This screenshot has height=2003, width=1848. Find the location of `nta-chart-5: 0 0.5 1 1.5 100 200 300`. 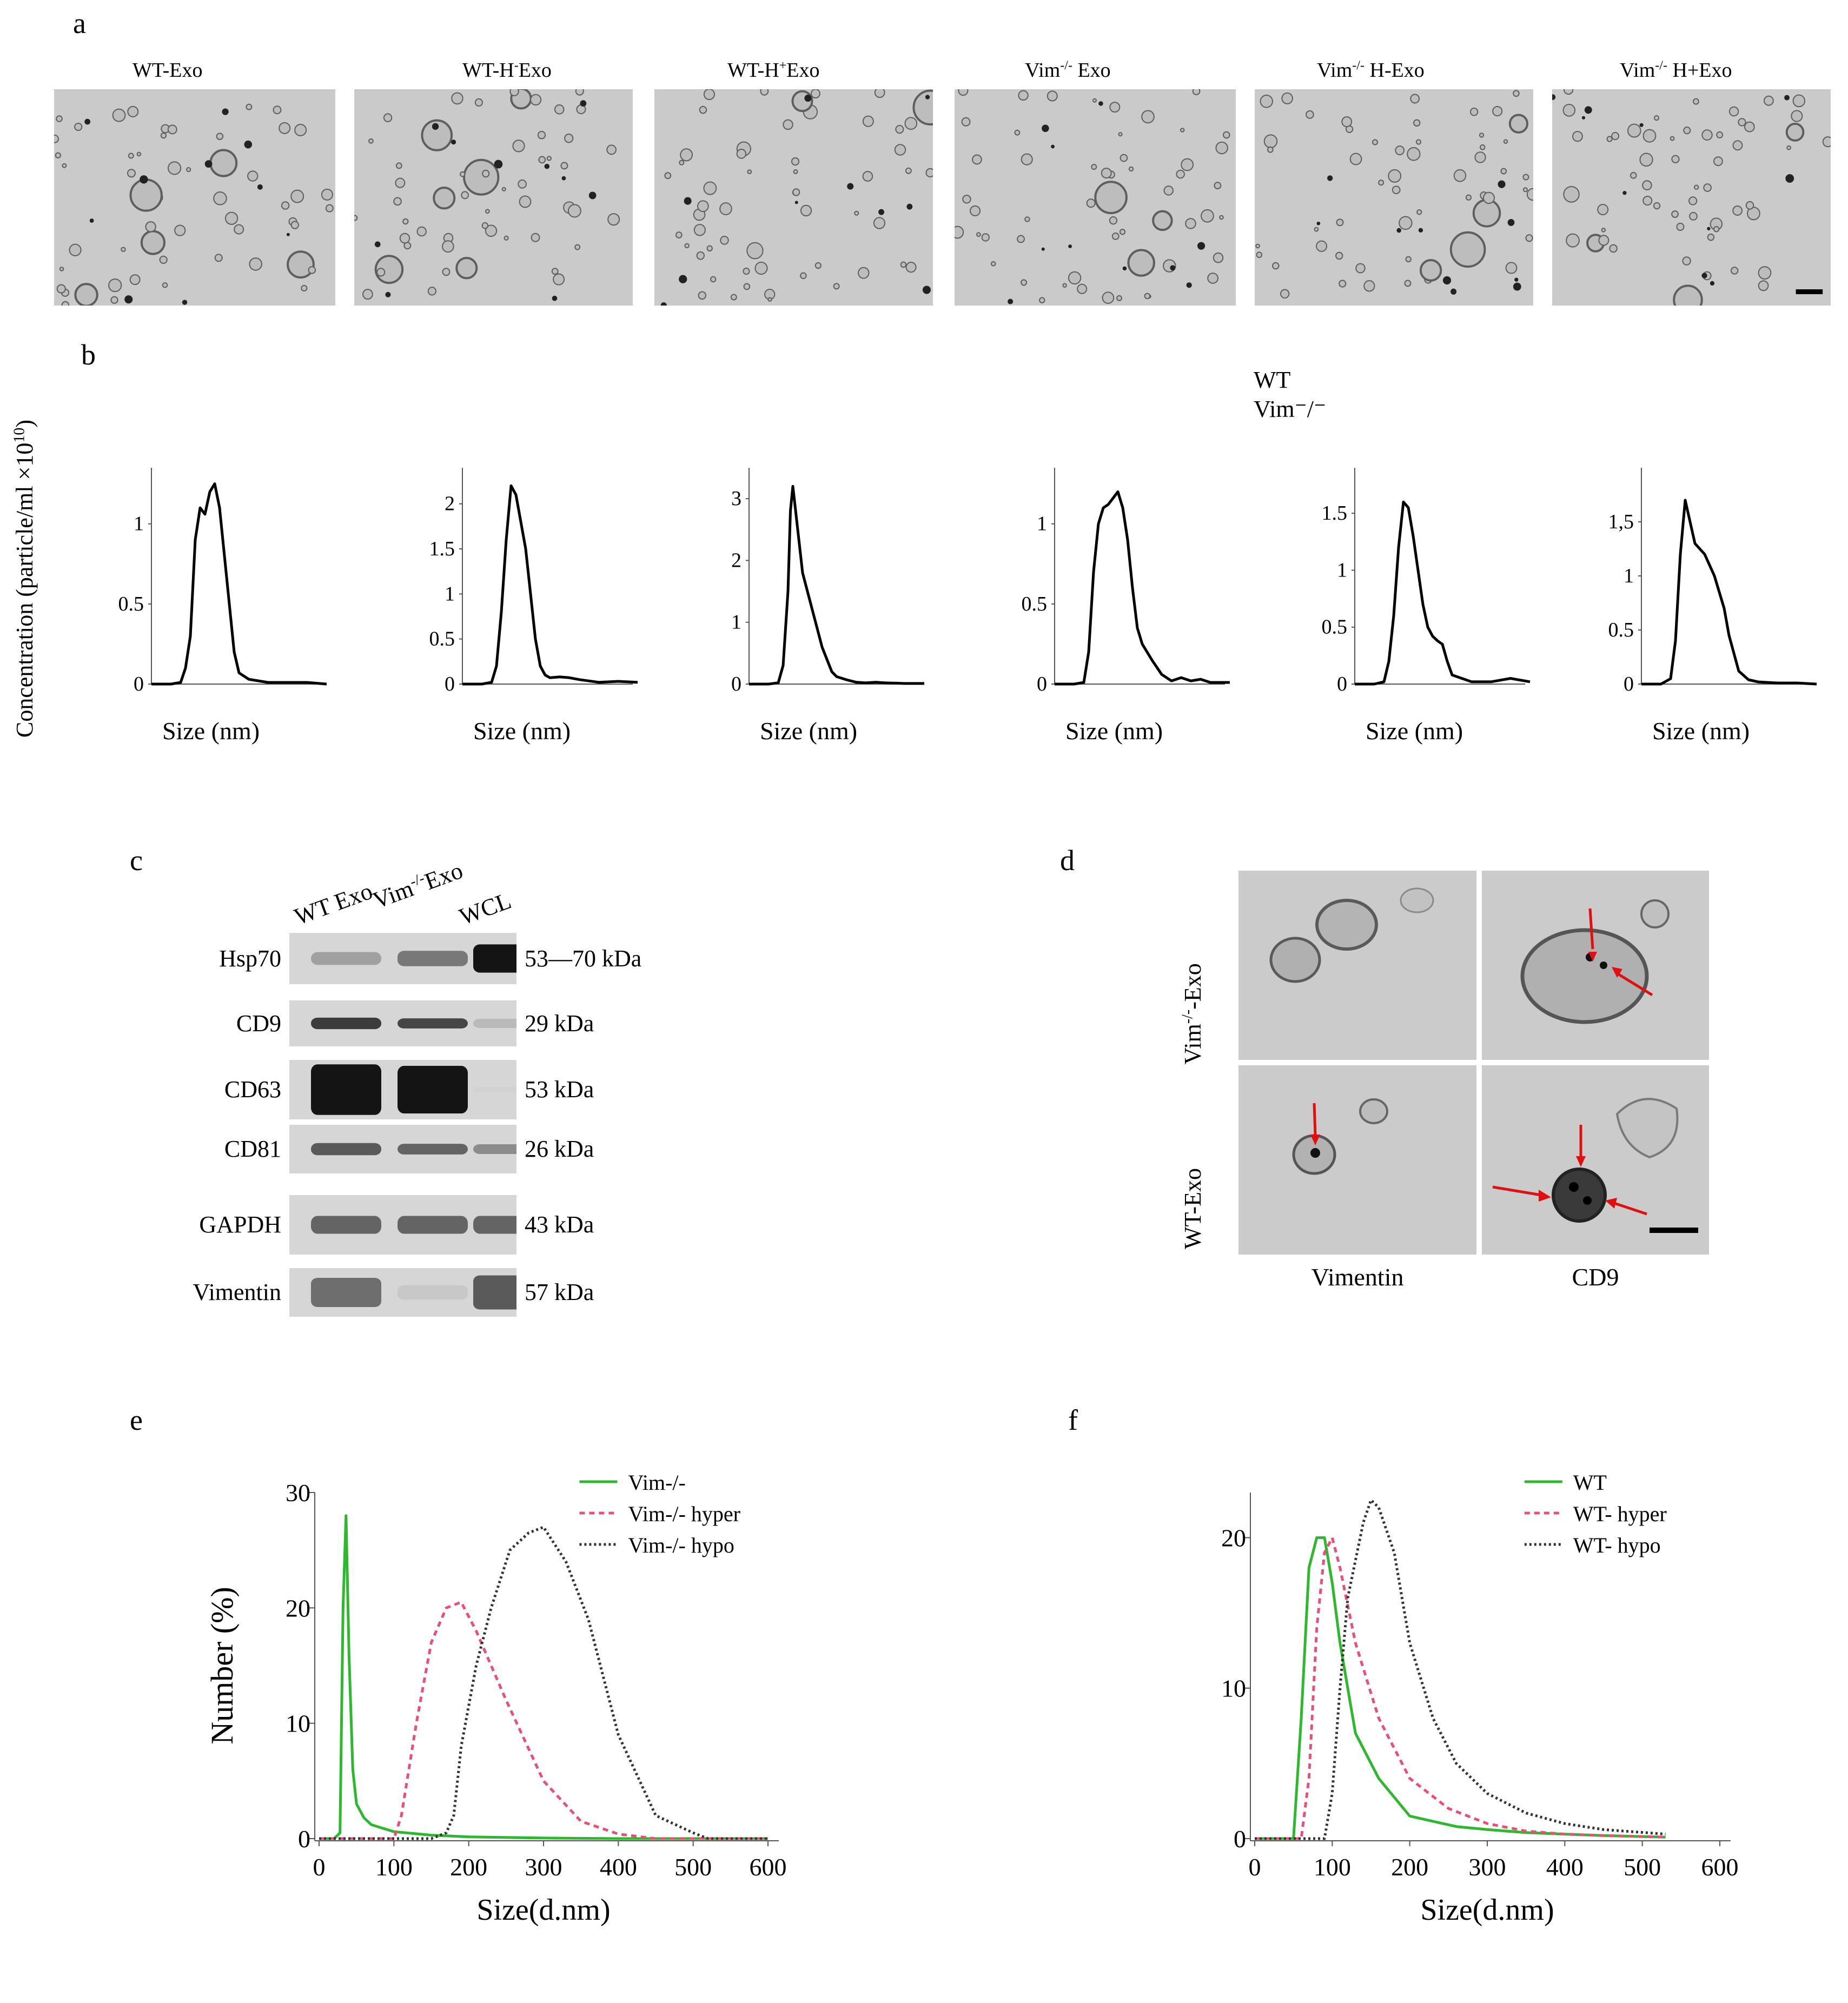

nta-chart-5: 0 0.5 1 1.5 100 200 300 is located at coordinates (1412, 577).